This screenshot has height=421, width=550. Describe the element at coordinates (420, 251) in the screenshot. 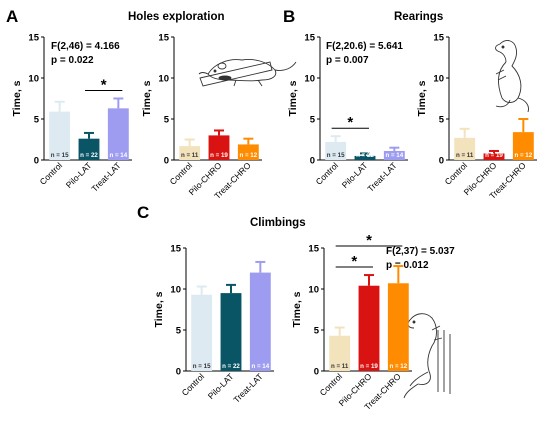

I see `stat-c-line1: F(2,37) = 5.037` at that location.